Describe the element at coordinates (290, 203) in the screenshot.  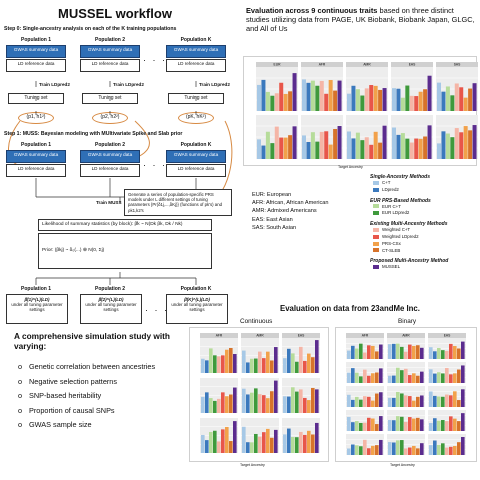
I see `ancestry-afr: AFR: African, African American` at that location.